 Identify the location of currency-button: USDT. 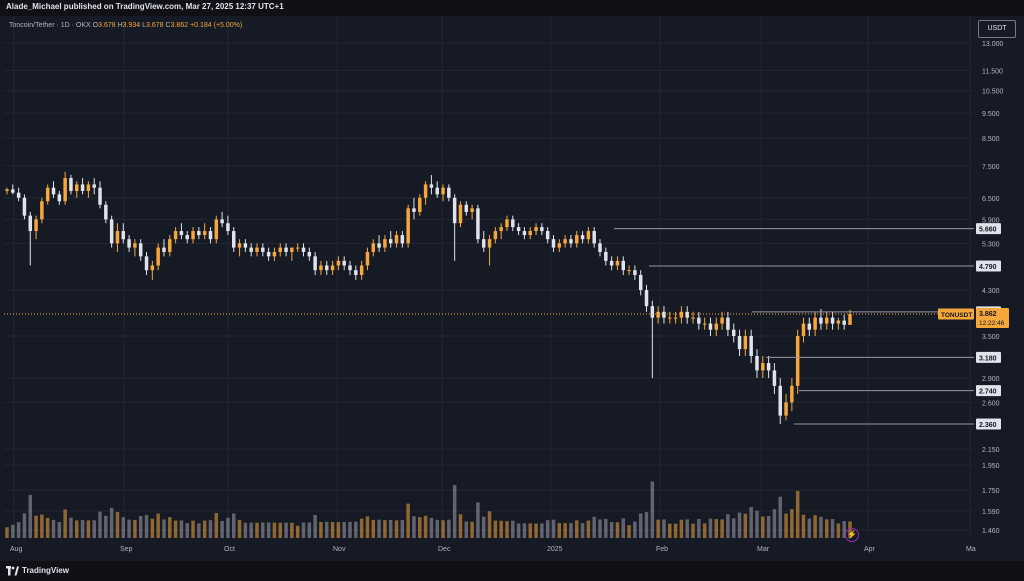
(997, 29).